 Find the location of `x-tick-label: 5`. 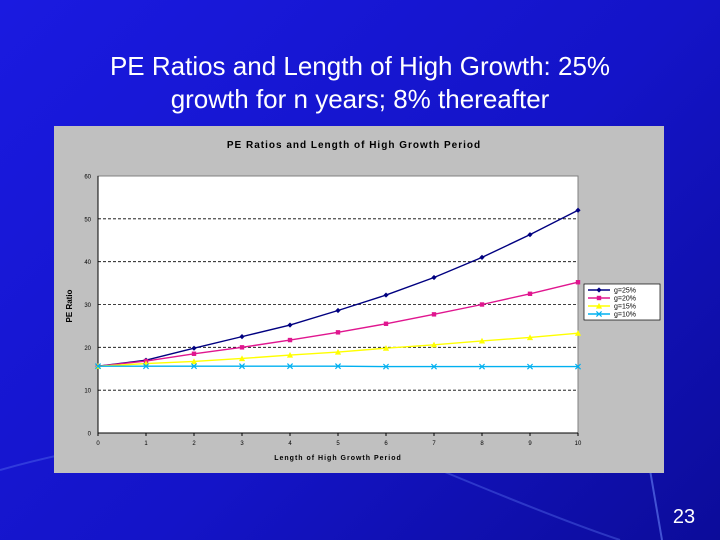

x-tick-label: 5 is located at coordinates (338, 444).